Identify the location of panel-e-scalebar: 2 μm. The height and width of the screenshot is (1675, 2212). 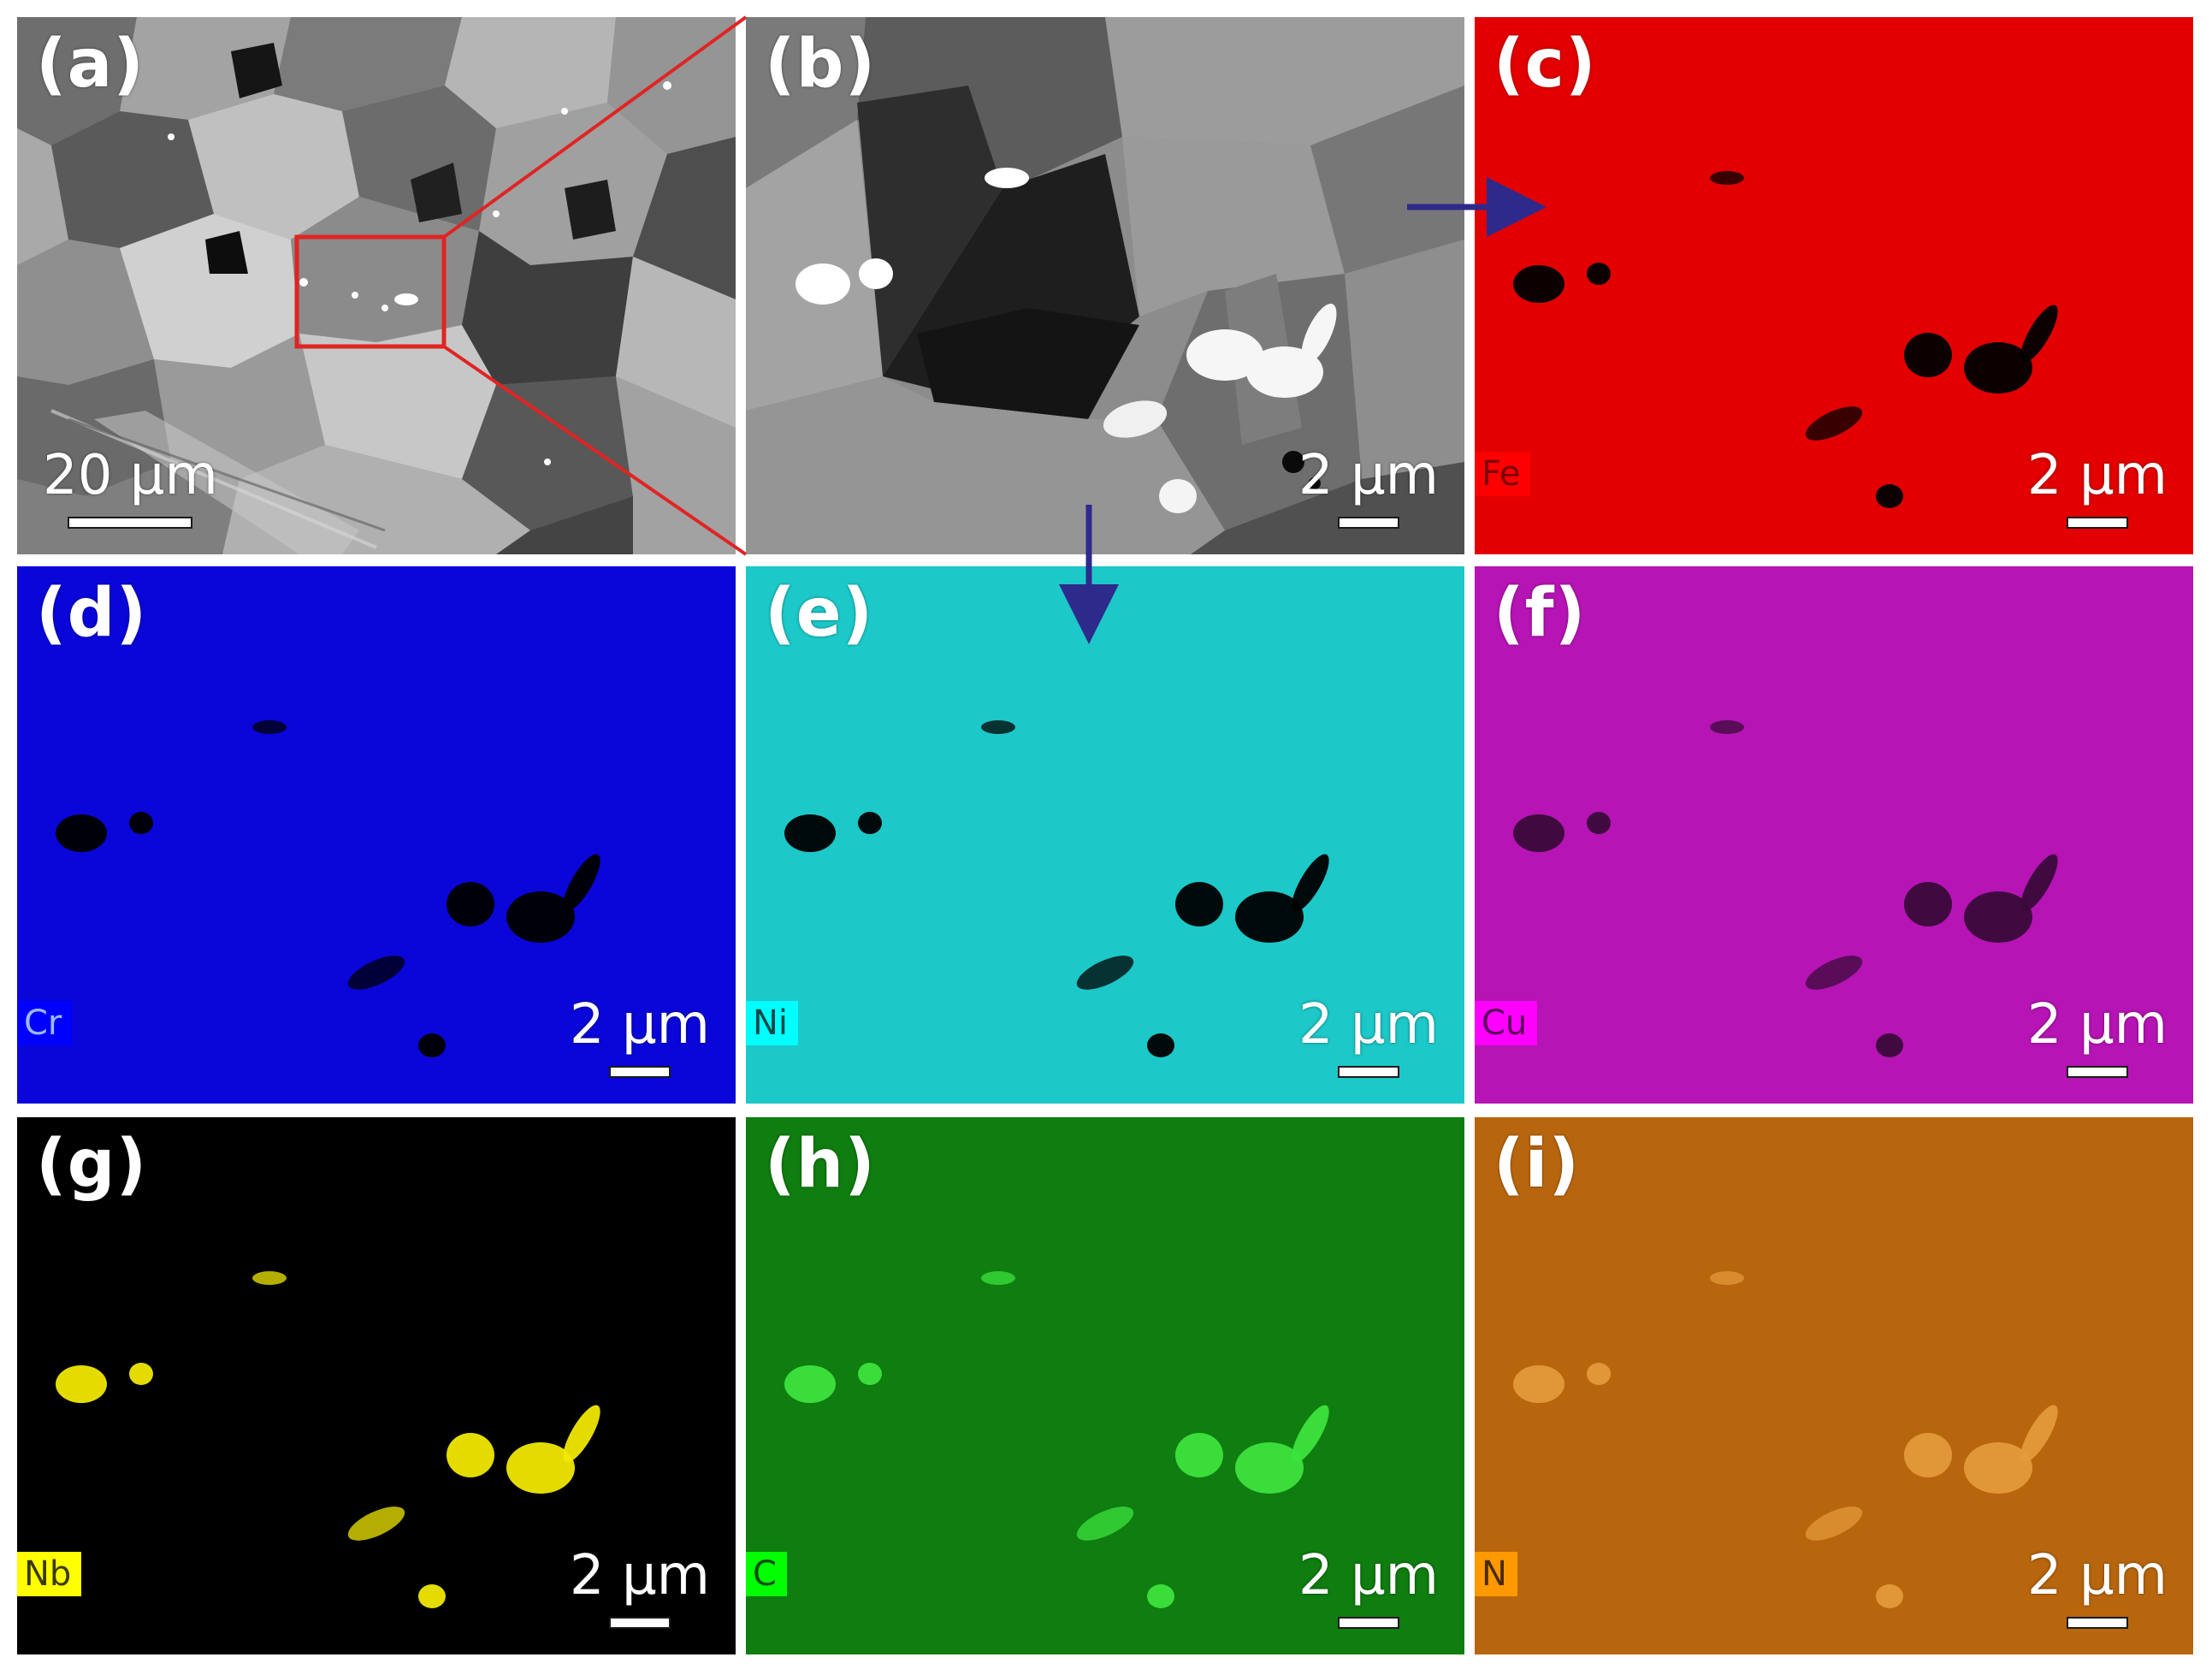
(1368, 1037).